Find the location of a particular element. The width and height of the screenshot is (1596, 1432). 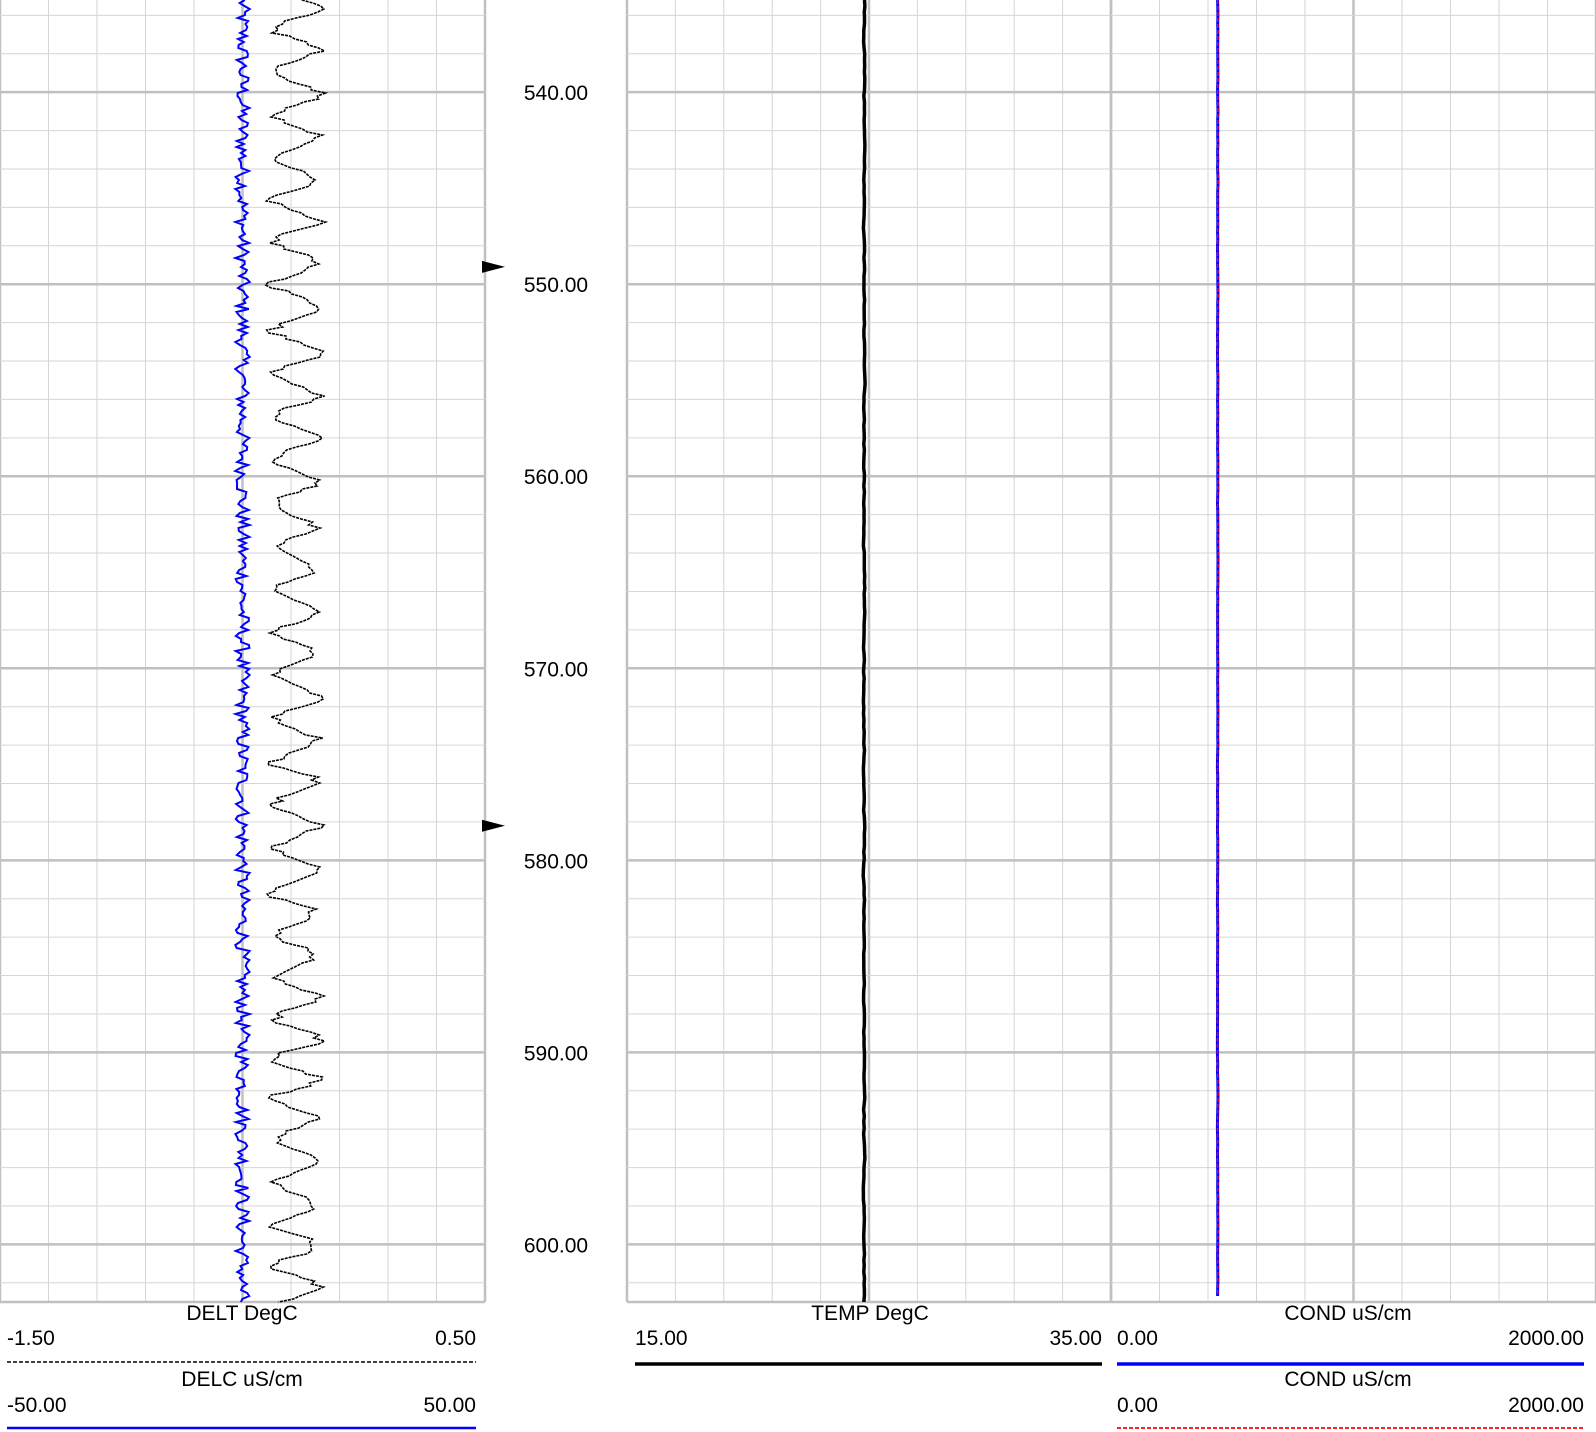

cond-header: COND uS/cm is located at coordinates (1347, 1313).